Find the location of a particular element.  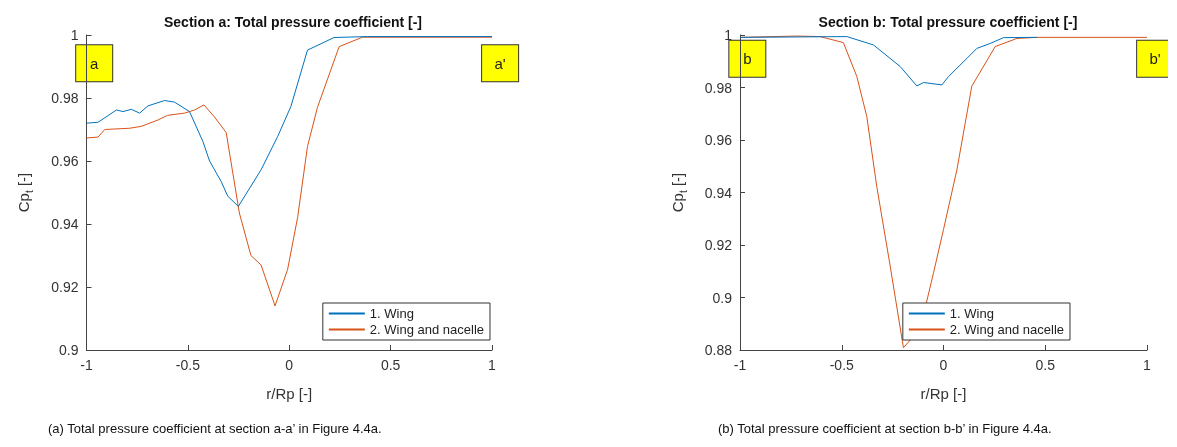

line-series is located at coordinates (289, 121).